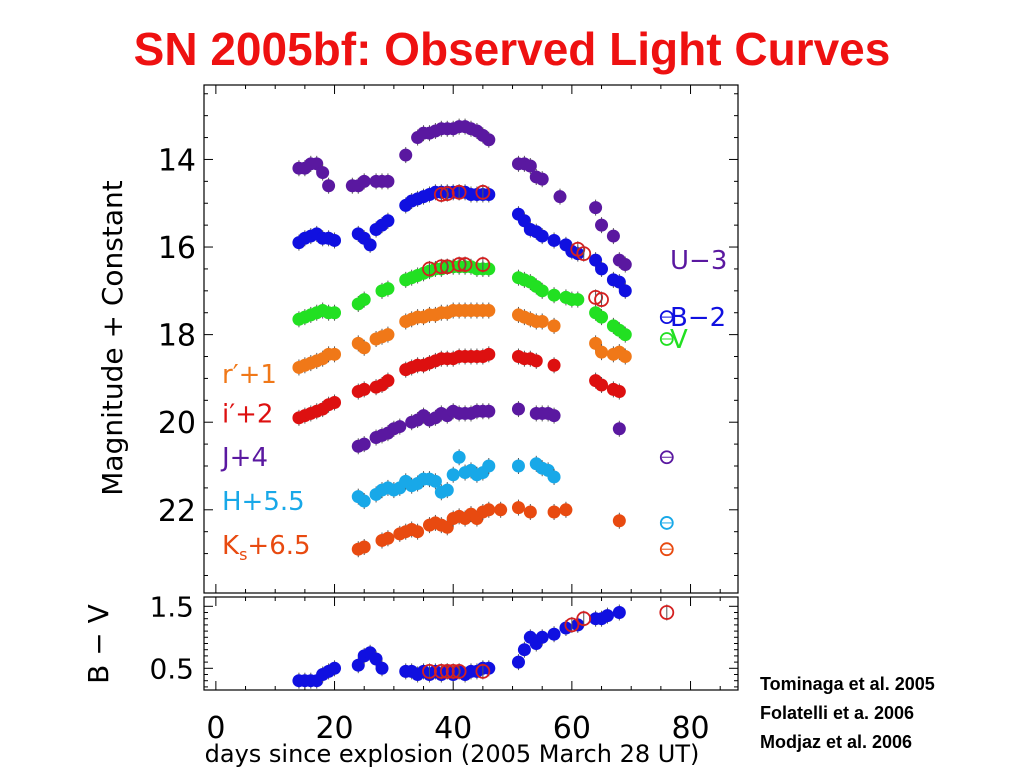  Describe the element at coordinates (666, 433) in the screenshot. I see `series-open` at that location.